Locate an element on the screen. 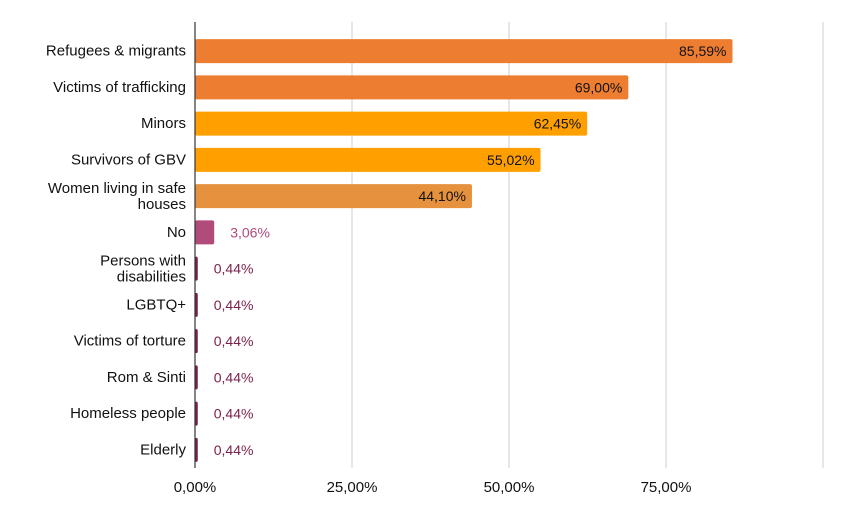 This screenshot has height=530, width=850. category-label-9: Rom & Sinti is located at coordinates (146, 377).